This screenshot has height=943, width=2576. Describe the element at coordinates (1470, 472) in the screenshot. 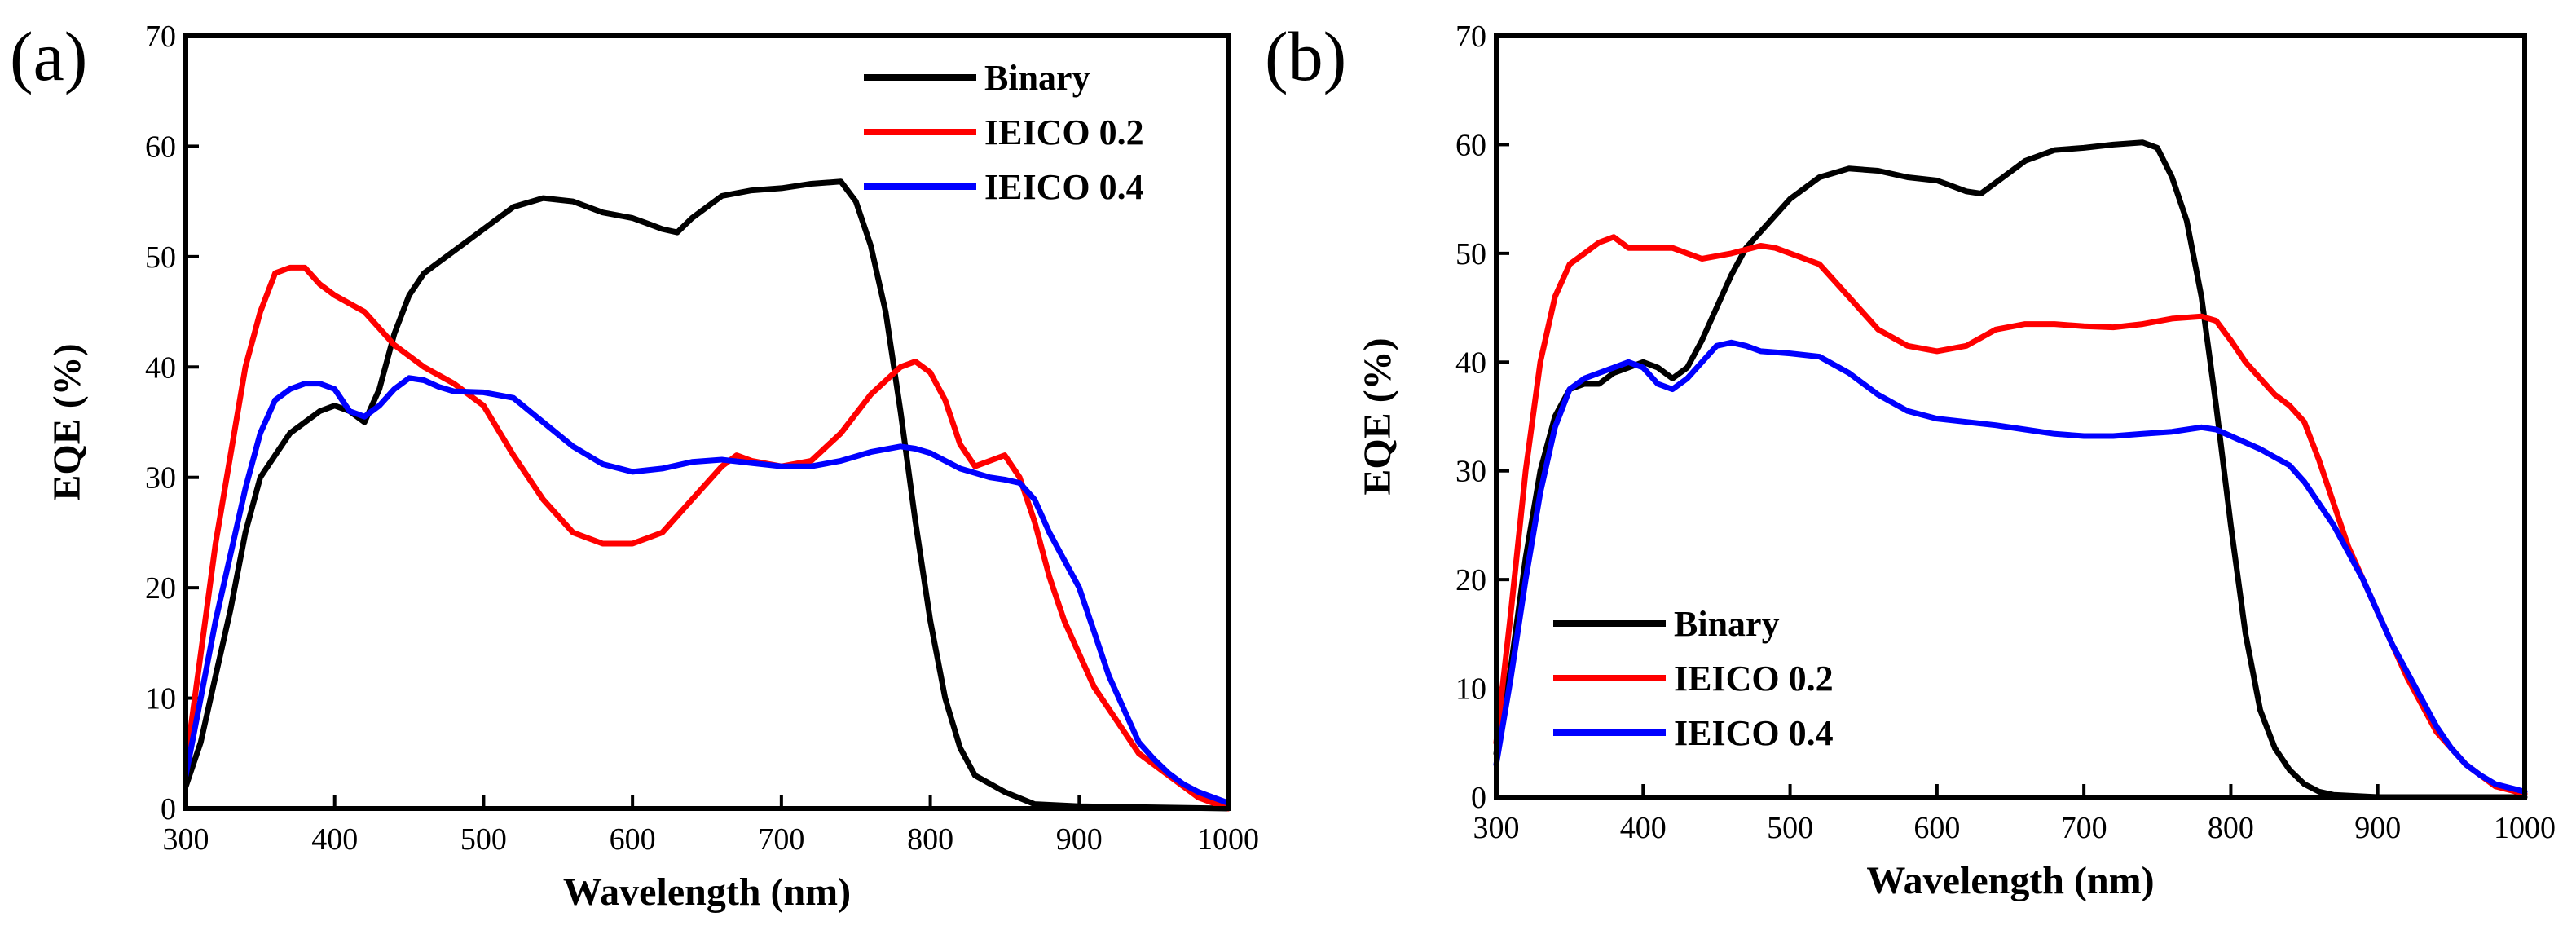

I see `y-tick-label-b: 30` at that location.